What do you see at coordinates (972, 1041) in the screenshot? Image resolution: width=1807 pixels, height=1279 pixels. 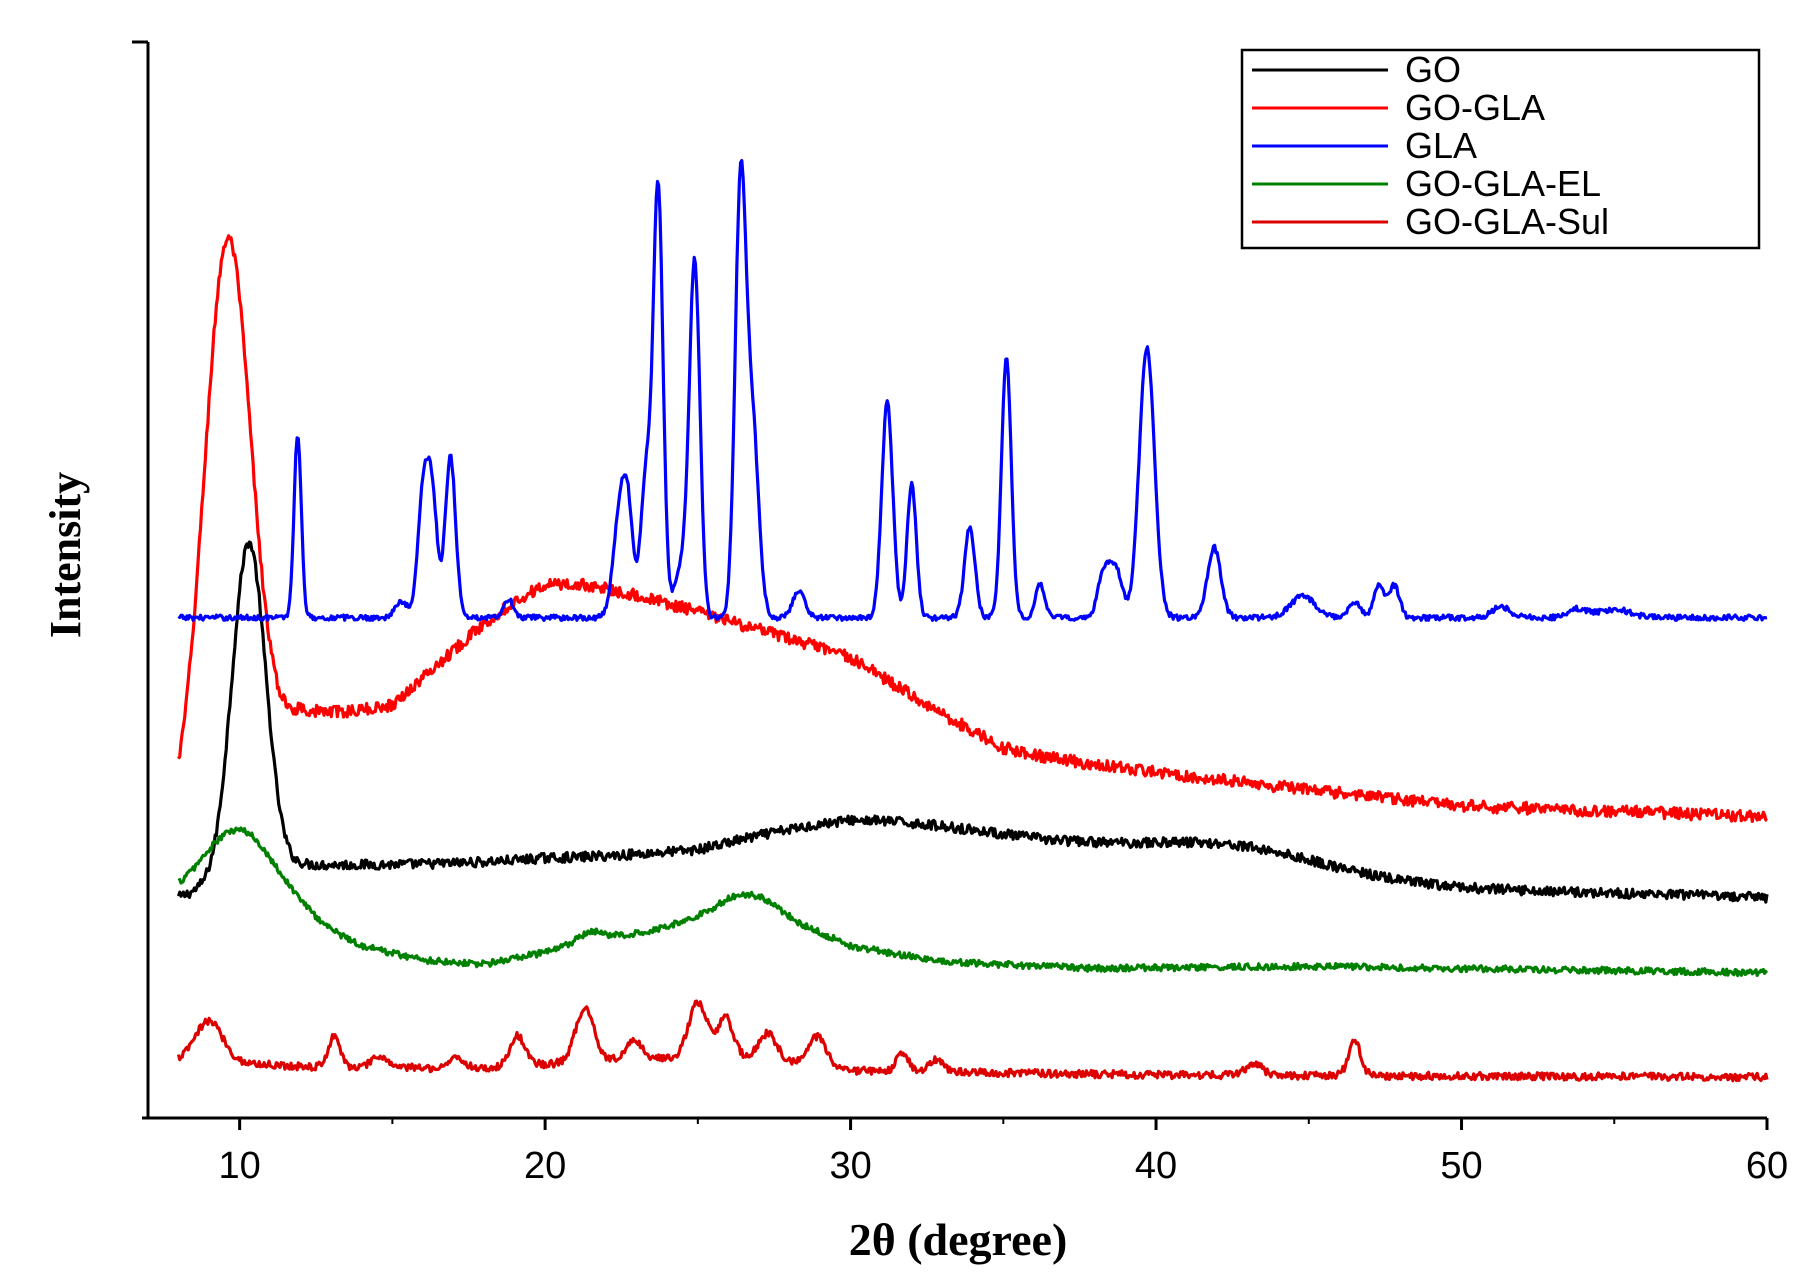 I see `series-line-go-gla-sul` at bounding box center [972, 1041].